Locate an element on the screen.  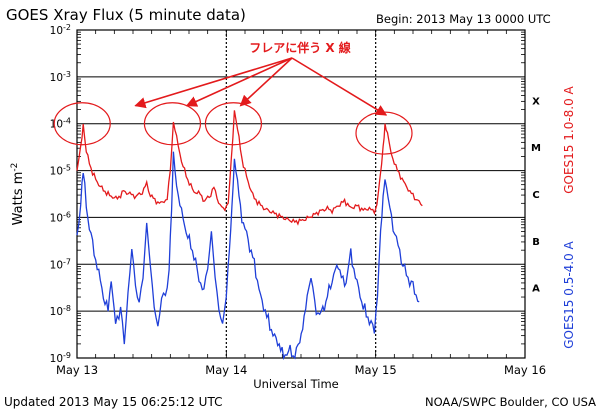
legend-series-1: GOES15 1.0-8.0 A is located at coordinates (569, 139).